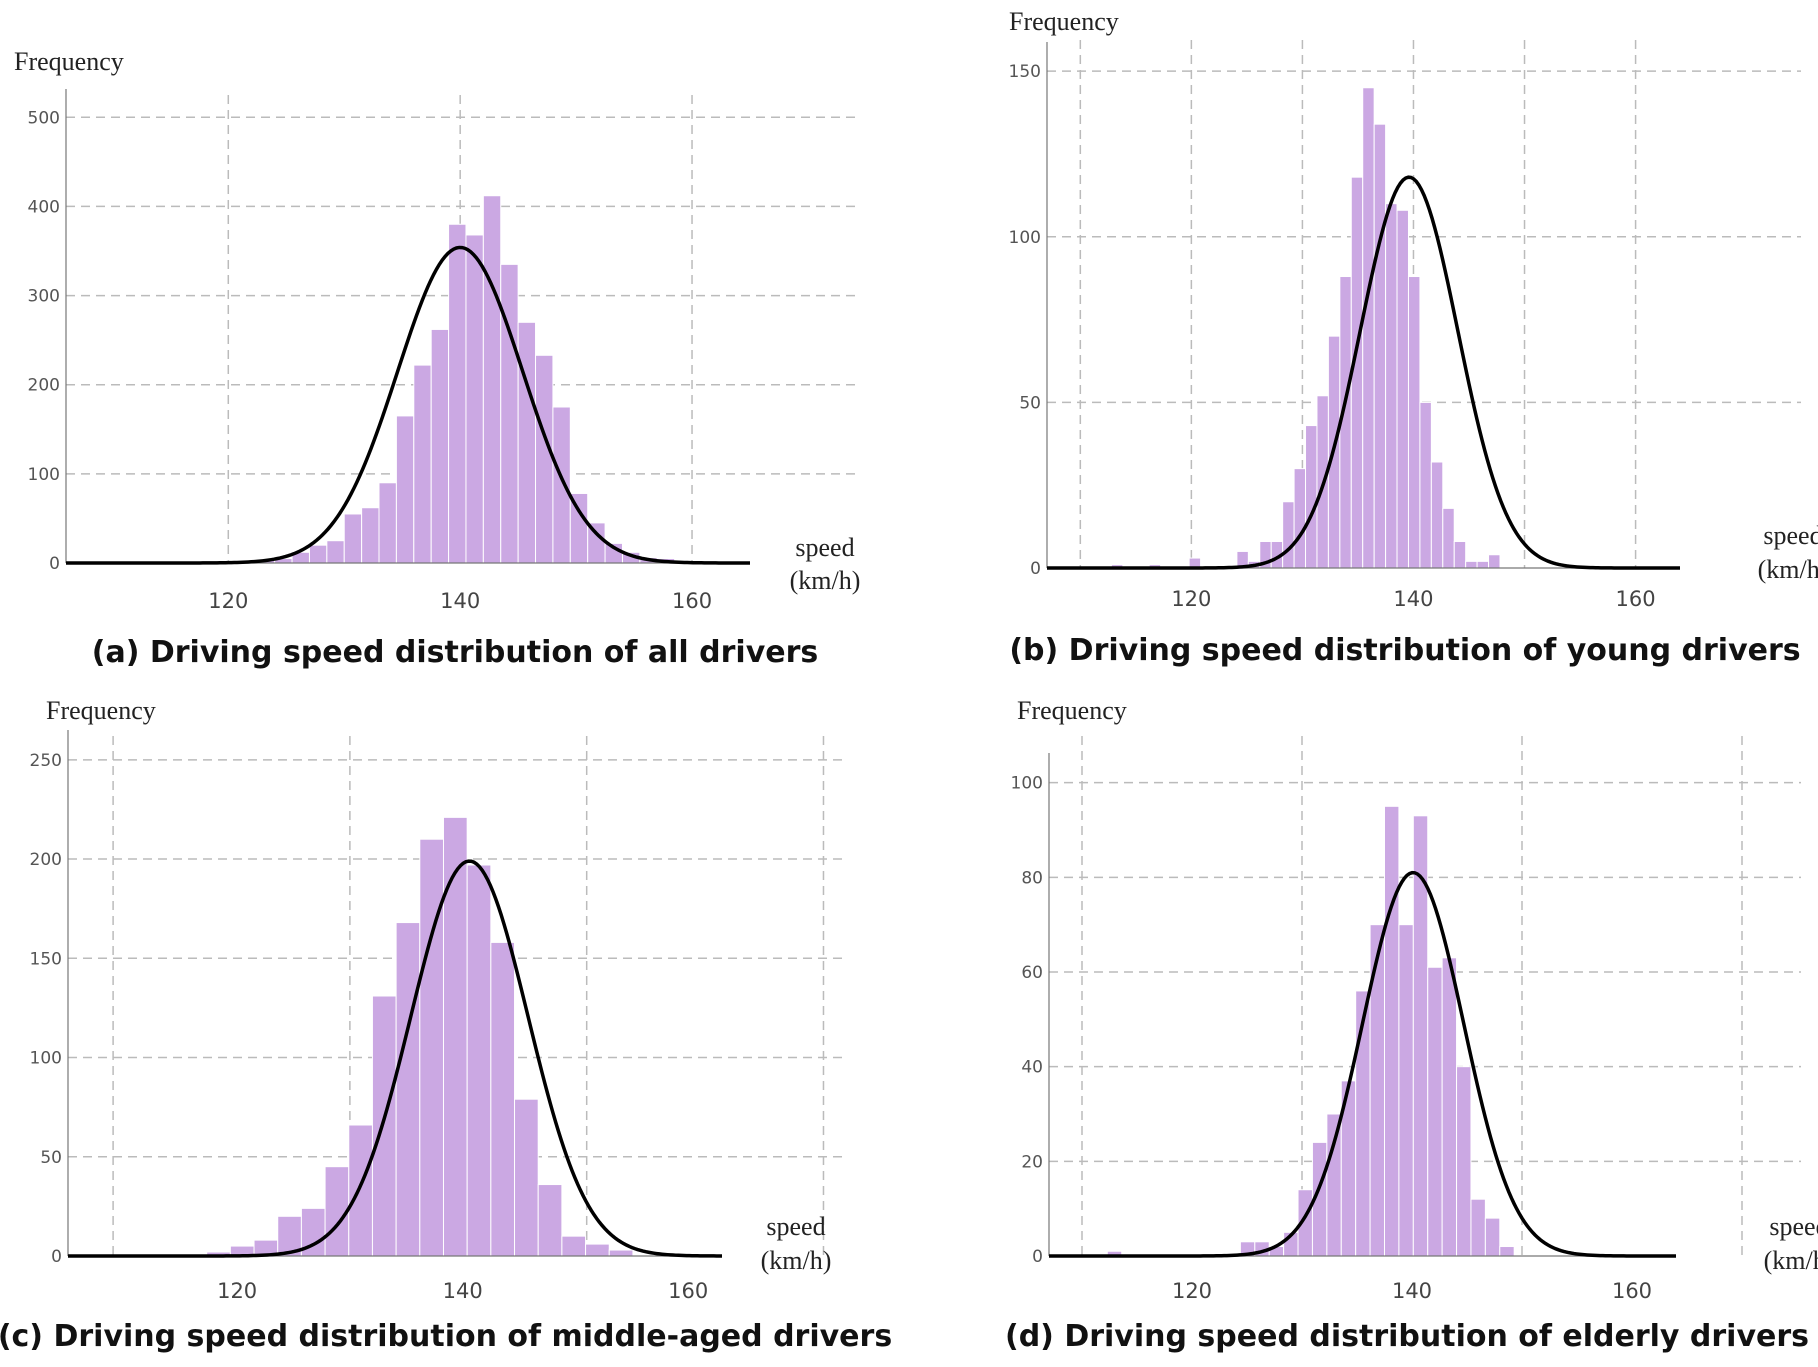 Image resolution: width=1818 pixels, height=1367 pixels. What do you see at coordinates (44, 297) in the screenshot?
I see `y-tick-label: 300` at bounding box center [44, 297].